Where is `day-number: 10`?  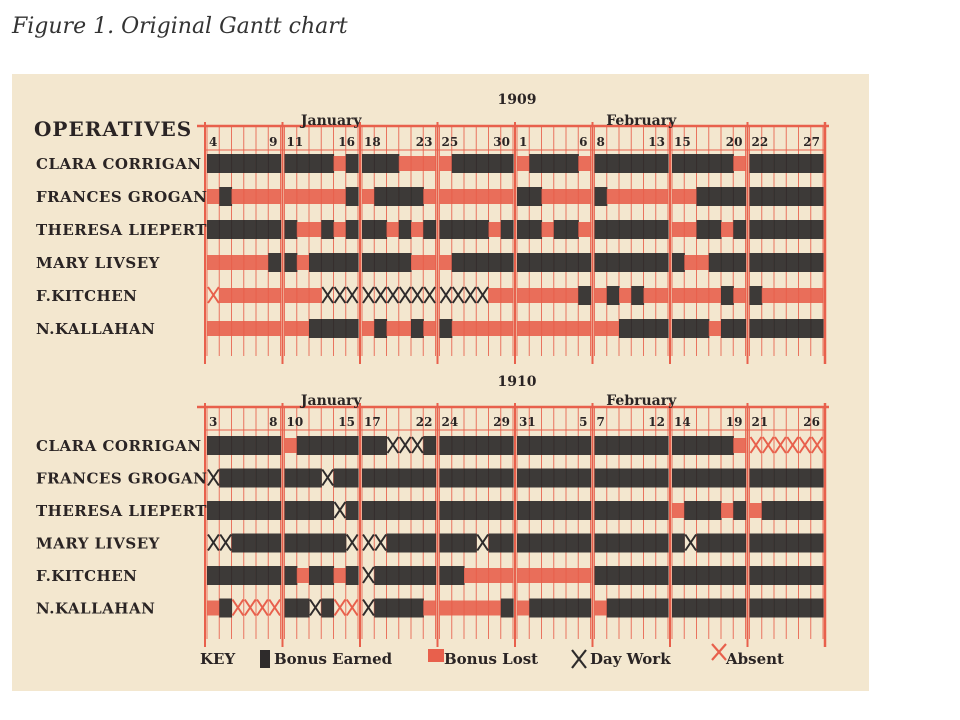 day-number: 10 is located at coordinates (295, 422).